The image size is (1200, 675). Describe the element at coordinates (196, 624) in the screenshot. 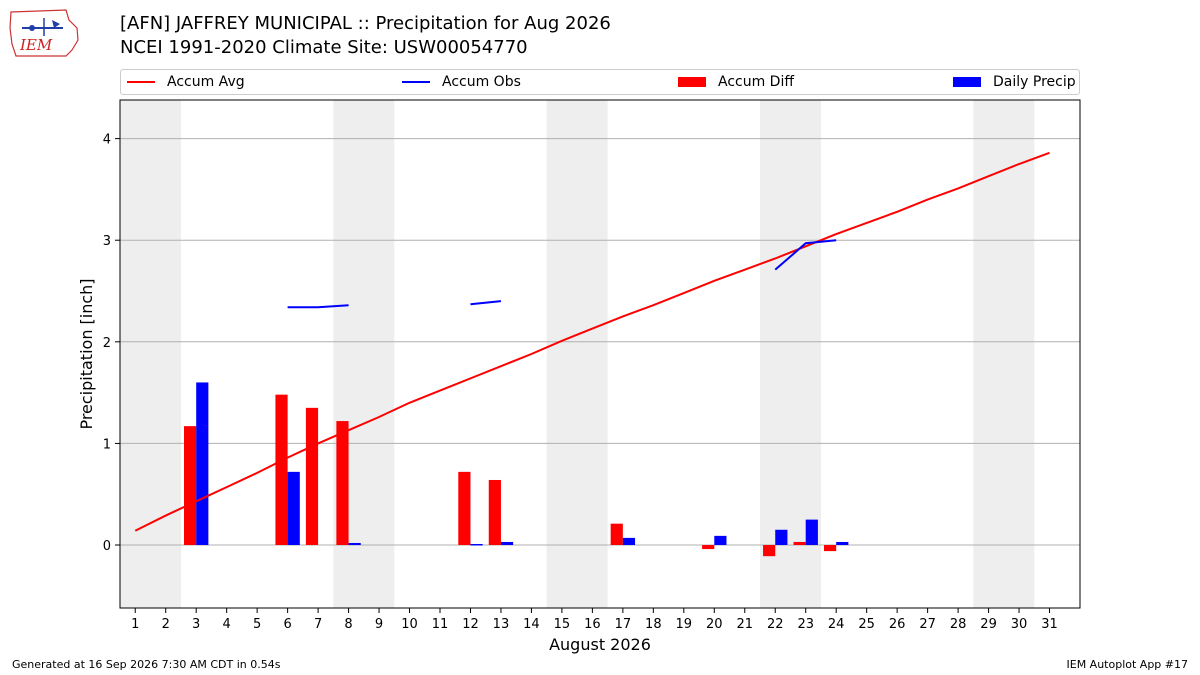

I see `x-tick-label: 3` at that location.